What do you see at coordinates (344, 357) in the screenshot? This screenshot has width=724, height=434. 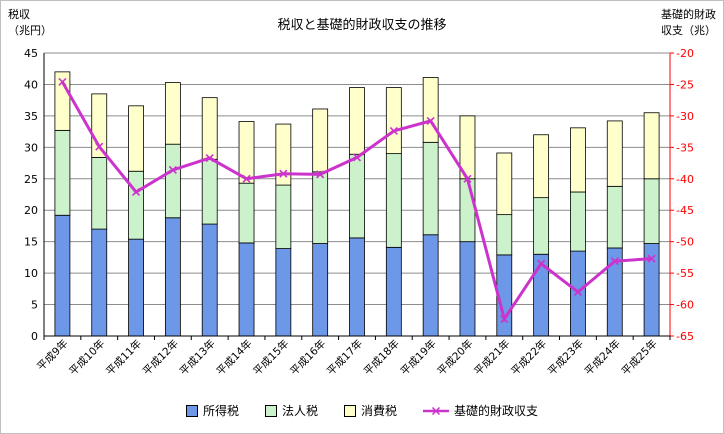 I see `x-tick-label: 平成17年` at bounding box center [344, 357].